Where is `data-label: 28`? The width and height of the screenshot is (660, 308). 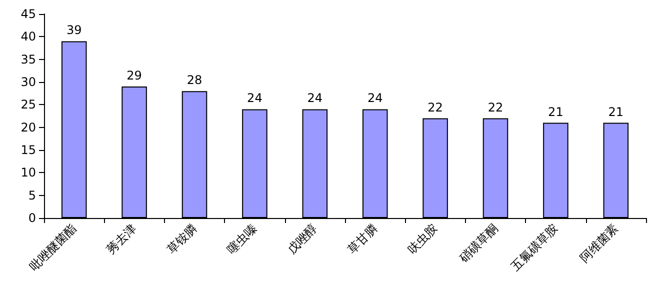
data-label: 28 is located at coordinates (194, 80).